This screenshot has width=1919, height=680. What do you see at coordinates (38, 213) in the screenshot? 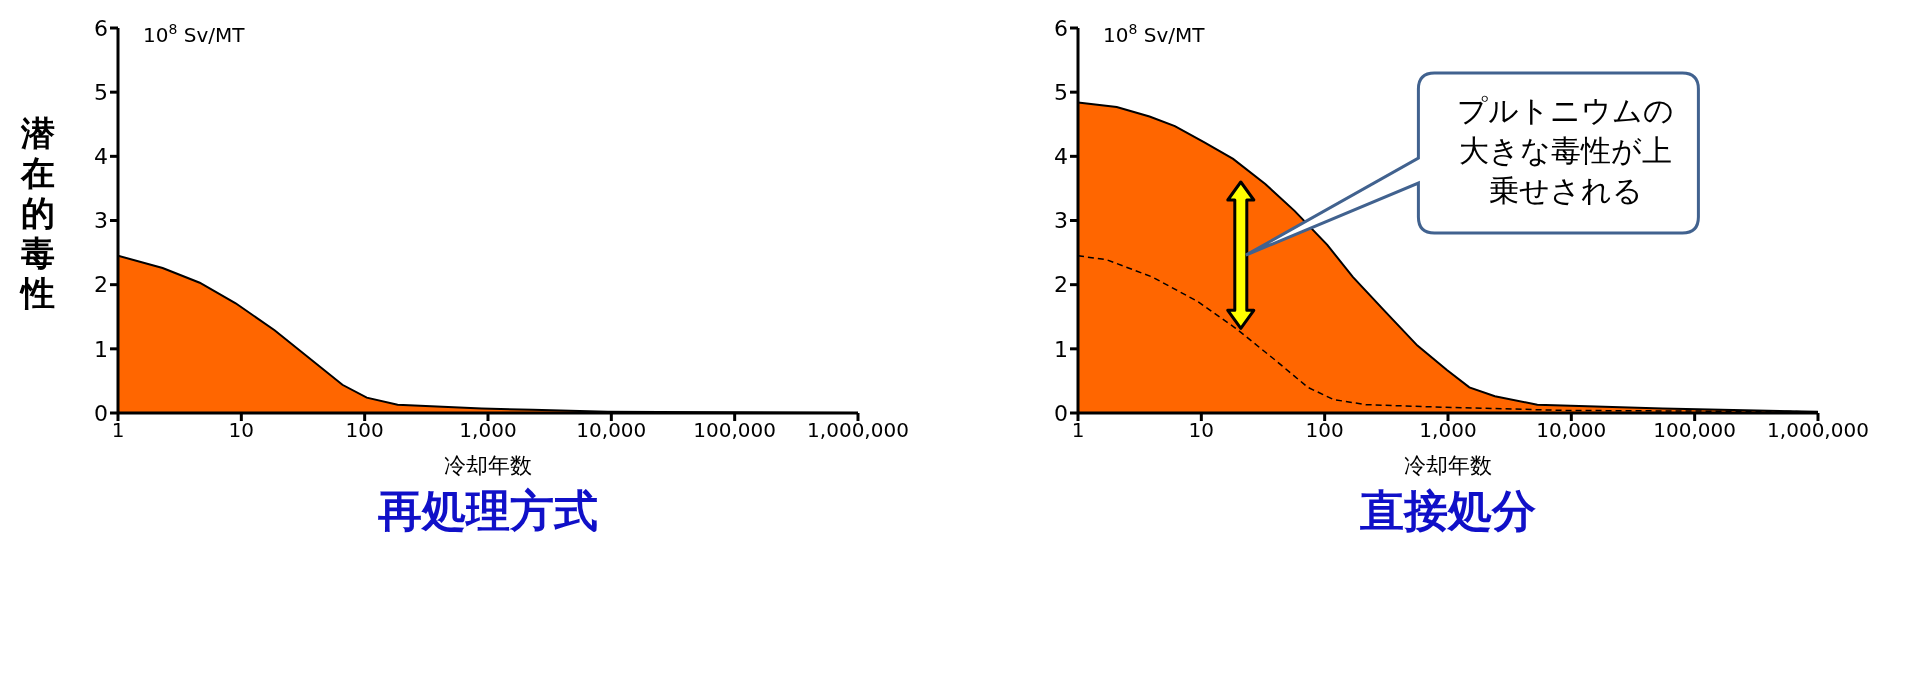
I see `y-axis-title: 潜在的毒性` at bounding box center [38, 213].